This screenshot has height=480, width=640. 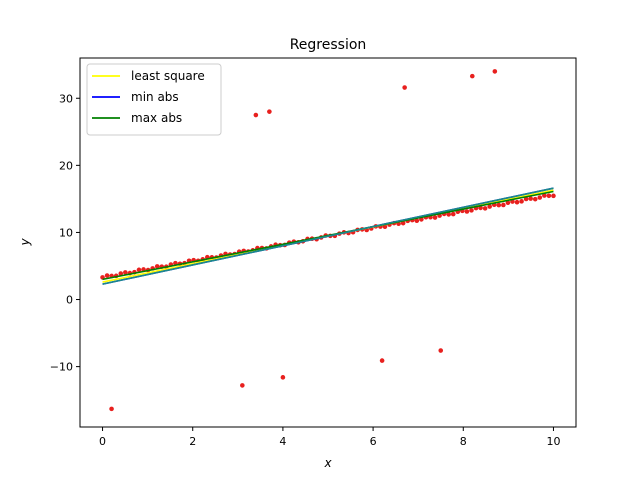 I want to click on y-tick-label: 20, so click(x=66, y=165).